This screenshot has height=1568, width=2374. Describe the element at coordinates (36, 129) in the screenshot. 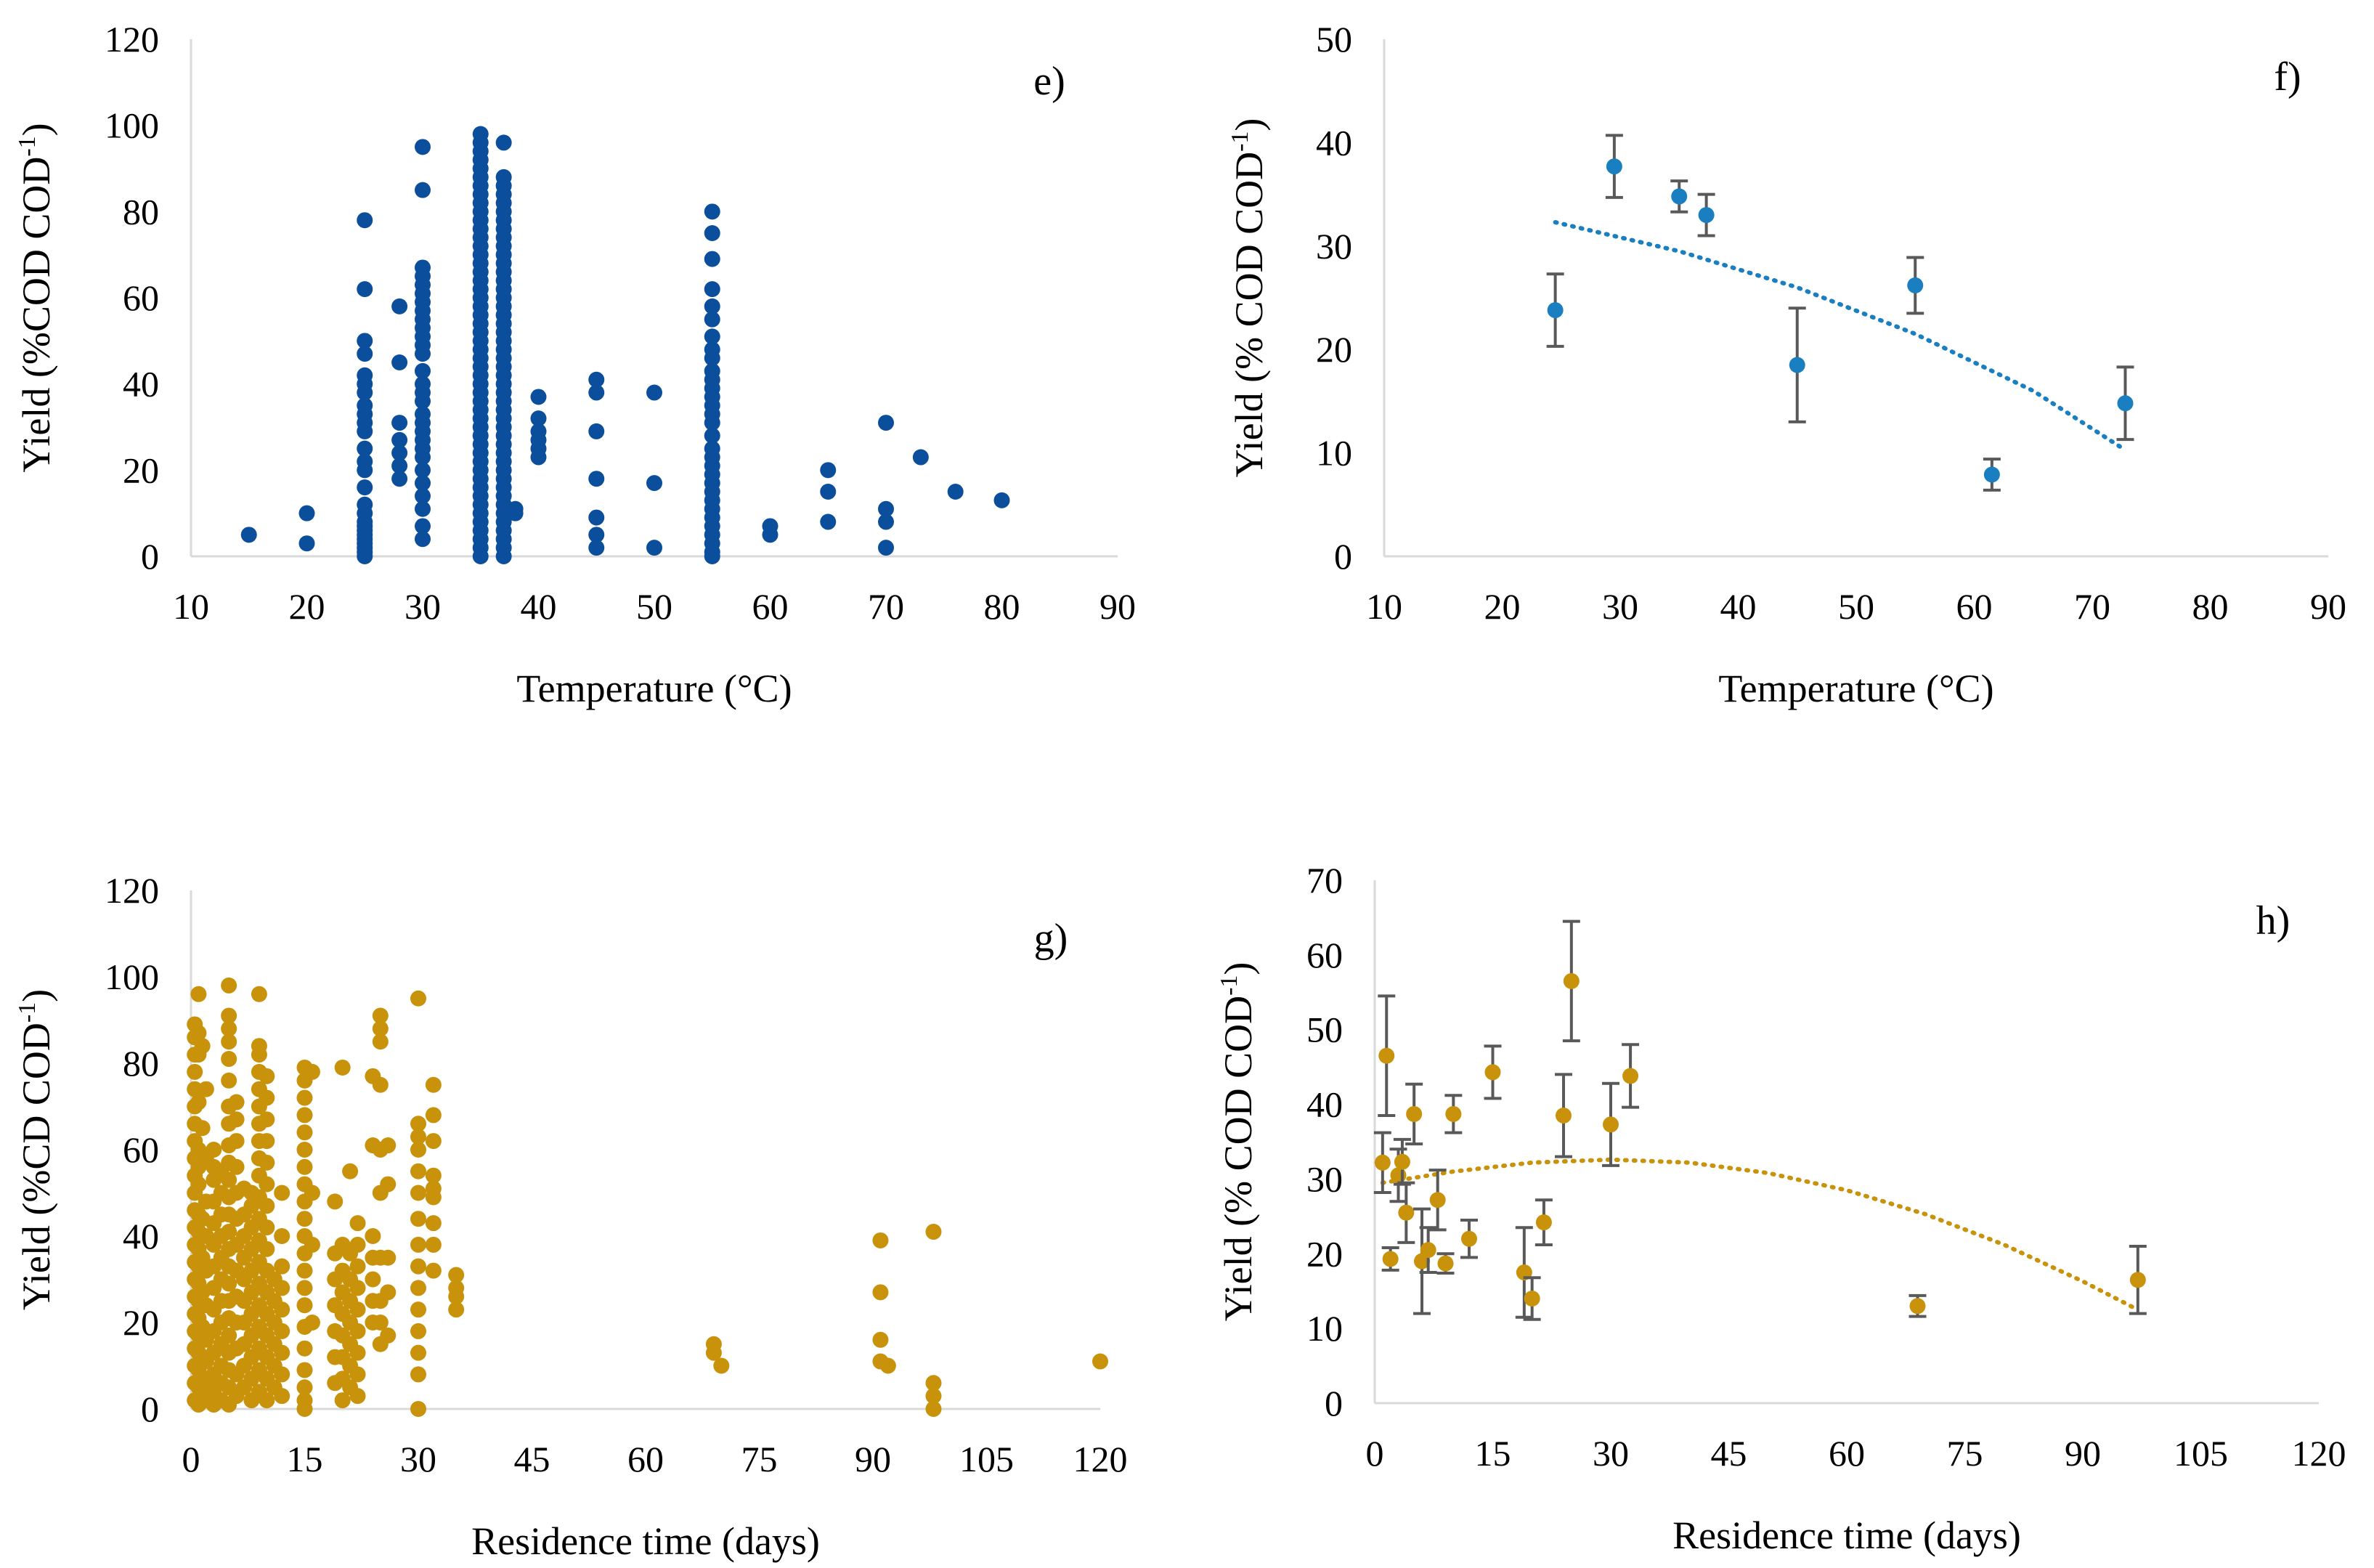

I see `y-axis-title-close: )` at that location.